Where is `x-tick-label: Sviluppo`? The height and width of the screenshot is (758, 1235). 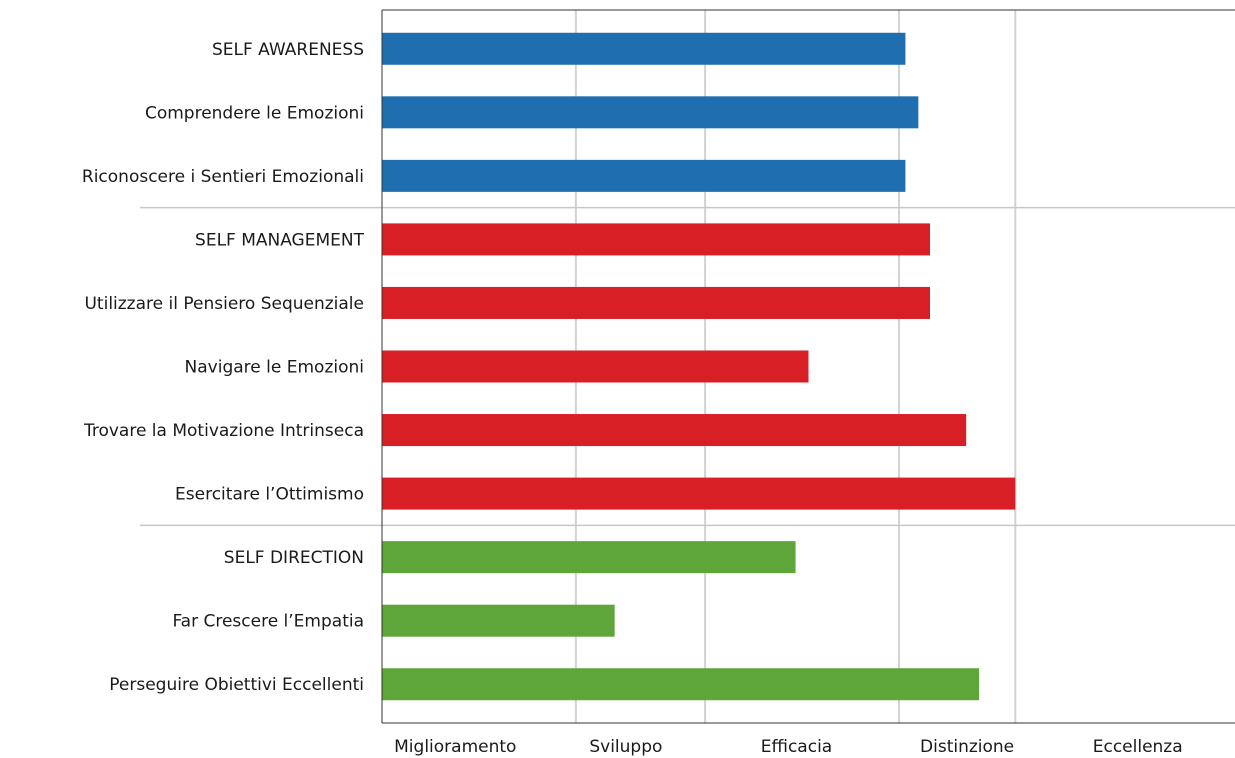 x-tick-label: Sviluppo is located at coordinates (625, 747).